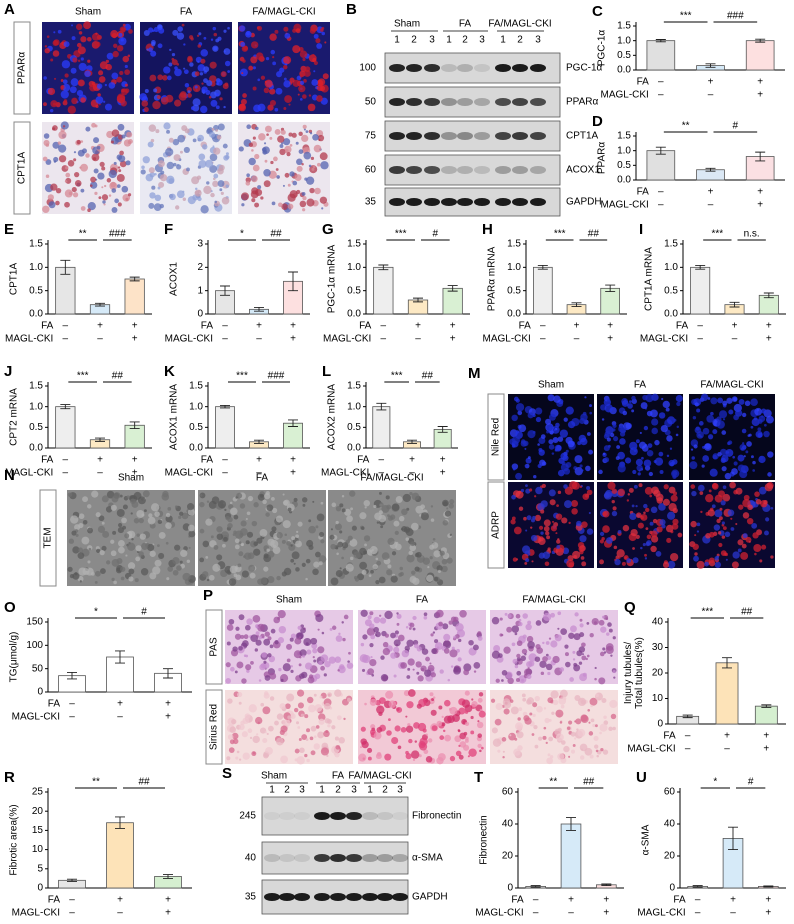 This screenshot has width=794, height=924. What do you see at coordinates (482, 40) in the screenshot?
I see `lane-number: 3` at bounding box center [482, 40].